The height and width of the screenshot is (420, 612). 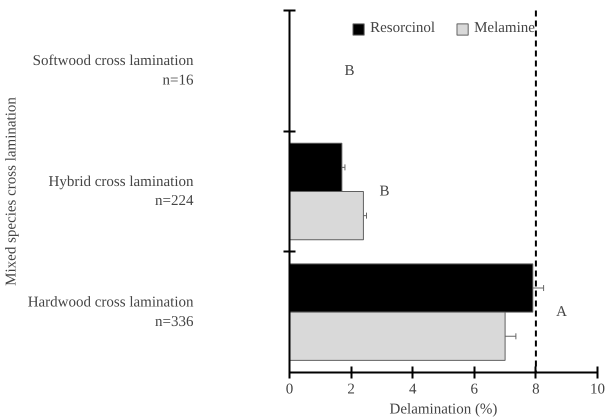 What do you see at coordinates (12, 191) in the screenshot?
I see `y-axis-title: Mixed species cross lamination` at bounding box center [12, 191].